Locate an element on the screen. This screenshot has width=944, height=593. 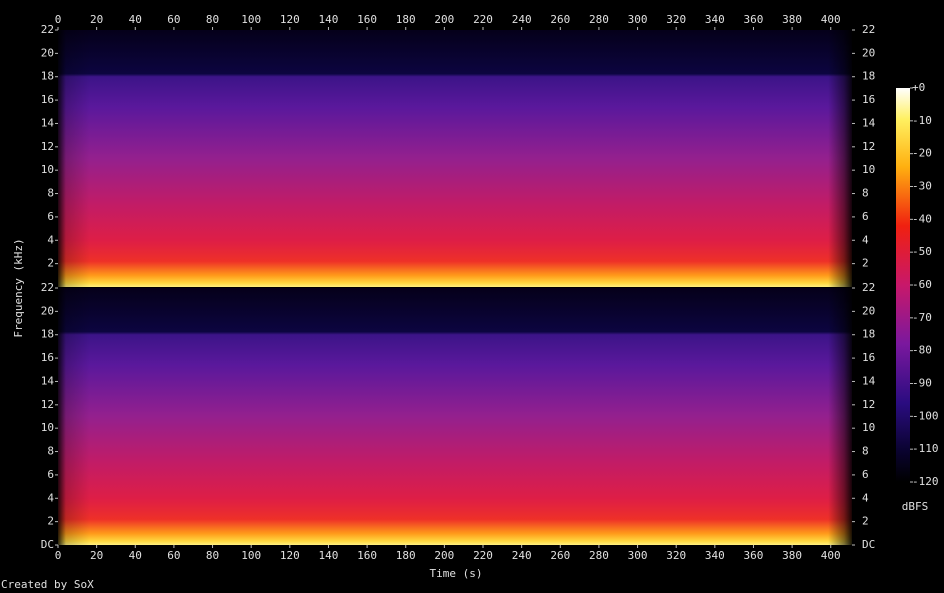
colorbar-tick-label: -70 is located at coordinates (922, 317).